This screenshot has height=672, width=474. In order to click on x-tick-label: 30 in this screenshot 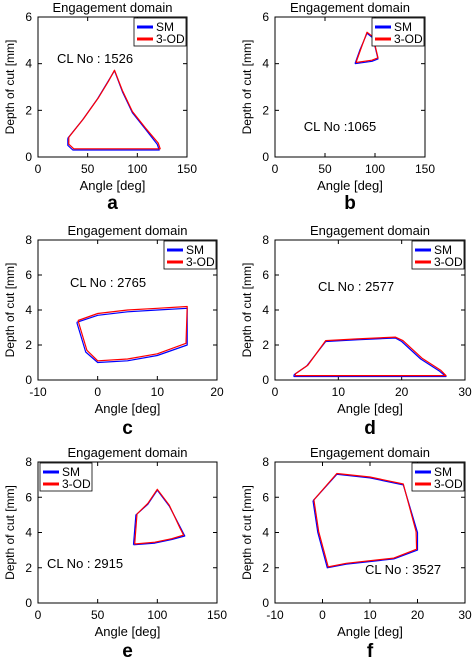, I will do `click(465, 615)`.